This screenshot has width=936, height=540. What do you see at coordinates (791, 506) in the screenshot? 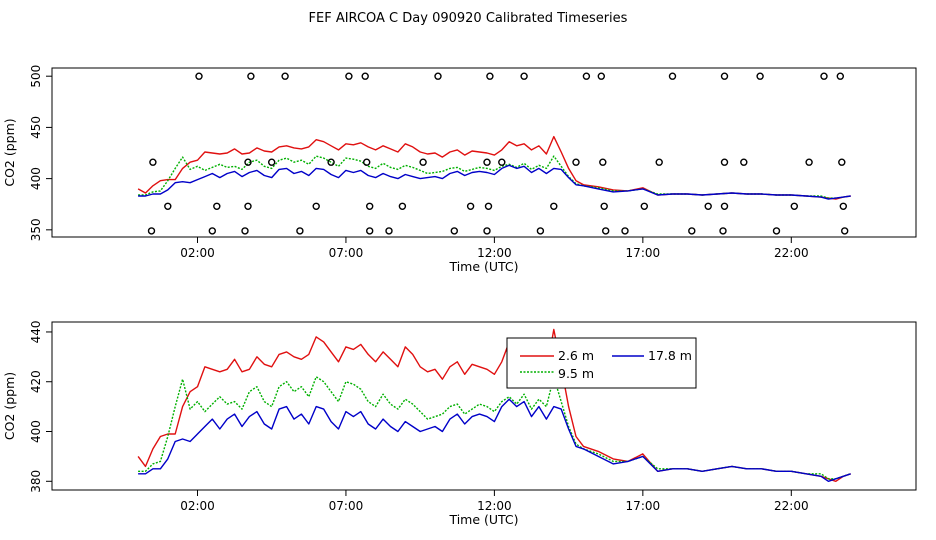
I see `bottom-x-tick-label: 22:00` at bounding box center [791, 506].